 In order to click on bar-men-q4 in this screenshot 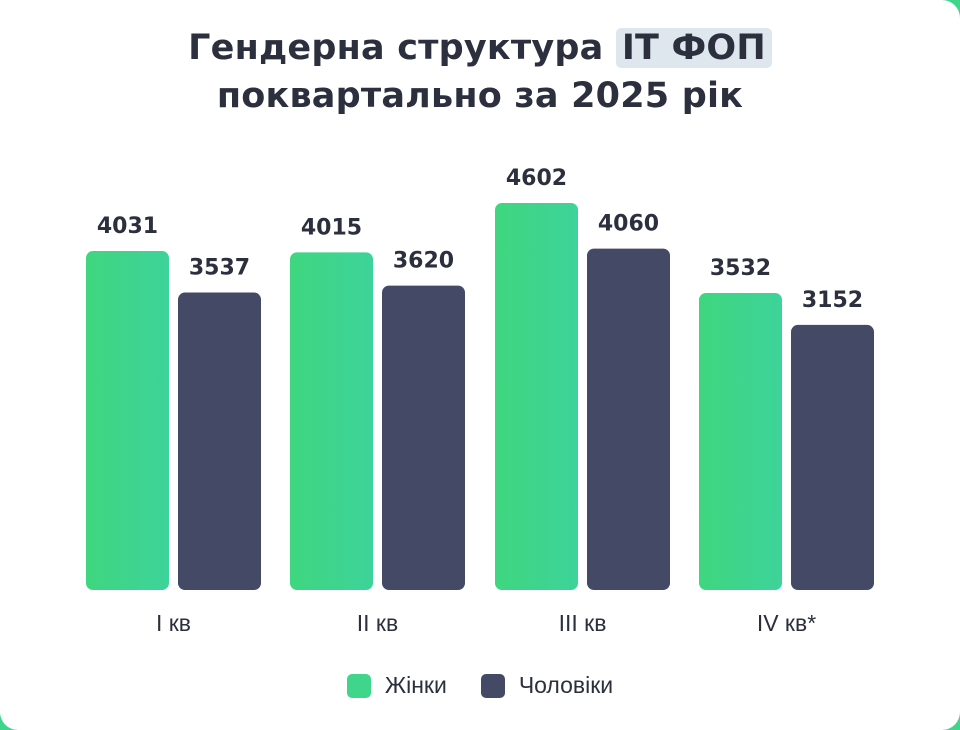, I will do `click(832, 457)`.